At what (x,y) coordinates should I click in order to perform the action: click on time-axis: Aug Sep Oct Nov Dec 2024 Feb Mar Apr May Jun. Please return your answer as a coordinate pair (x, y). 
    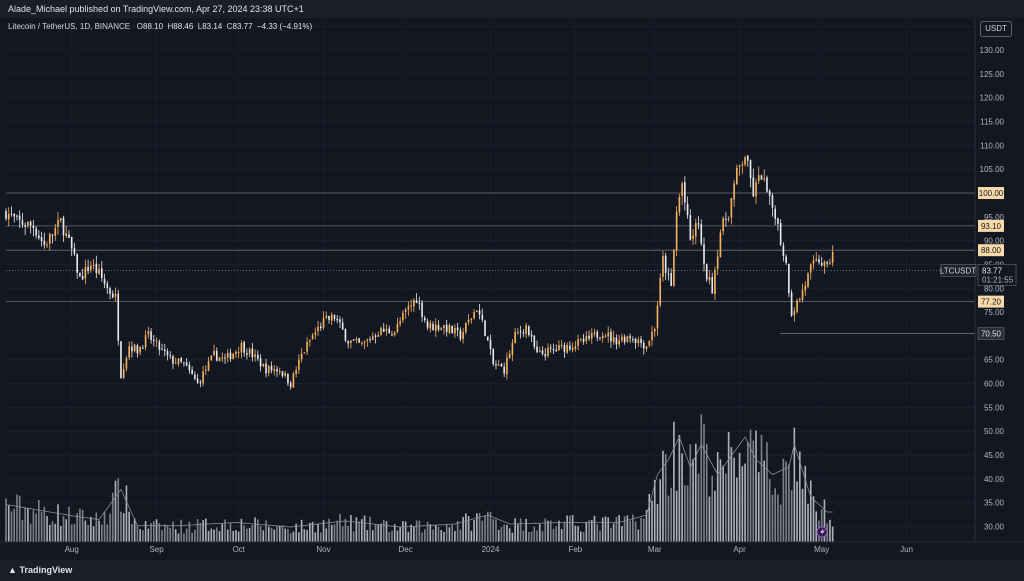
    Looking at the image, I should click on (512, 547).